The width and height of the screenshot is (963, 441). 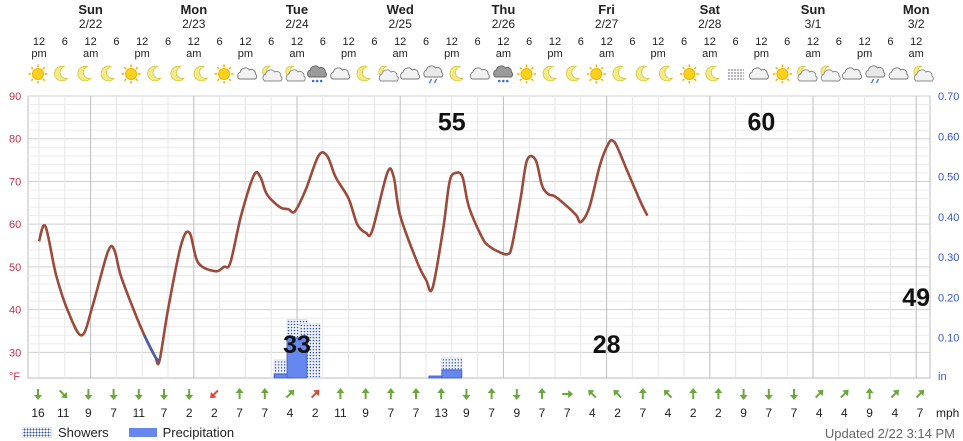 What do you see at coordinates (948, 97) in the screenshot?
I see `y-right-tick: 0.70` at bounding box center [948, 97].